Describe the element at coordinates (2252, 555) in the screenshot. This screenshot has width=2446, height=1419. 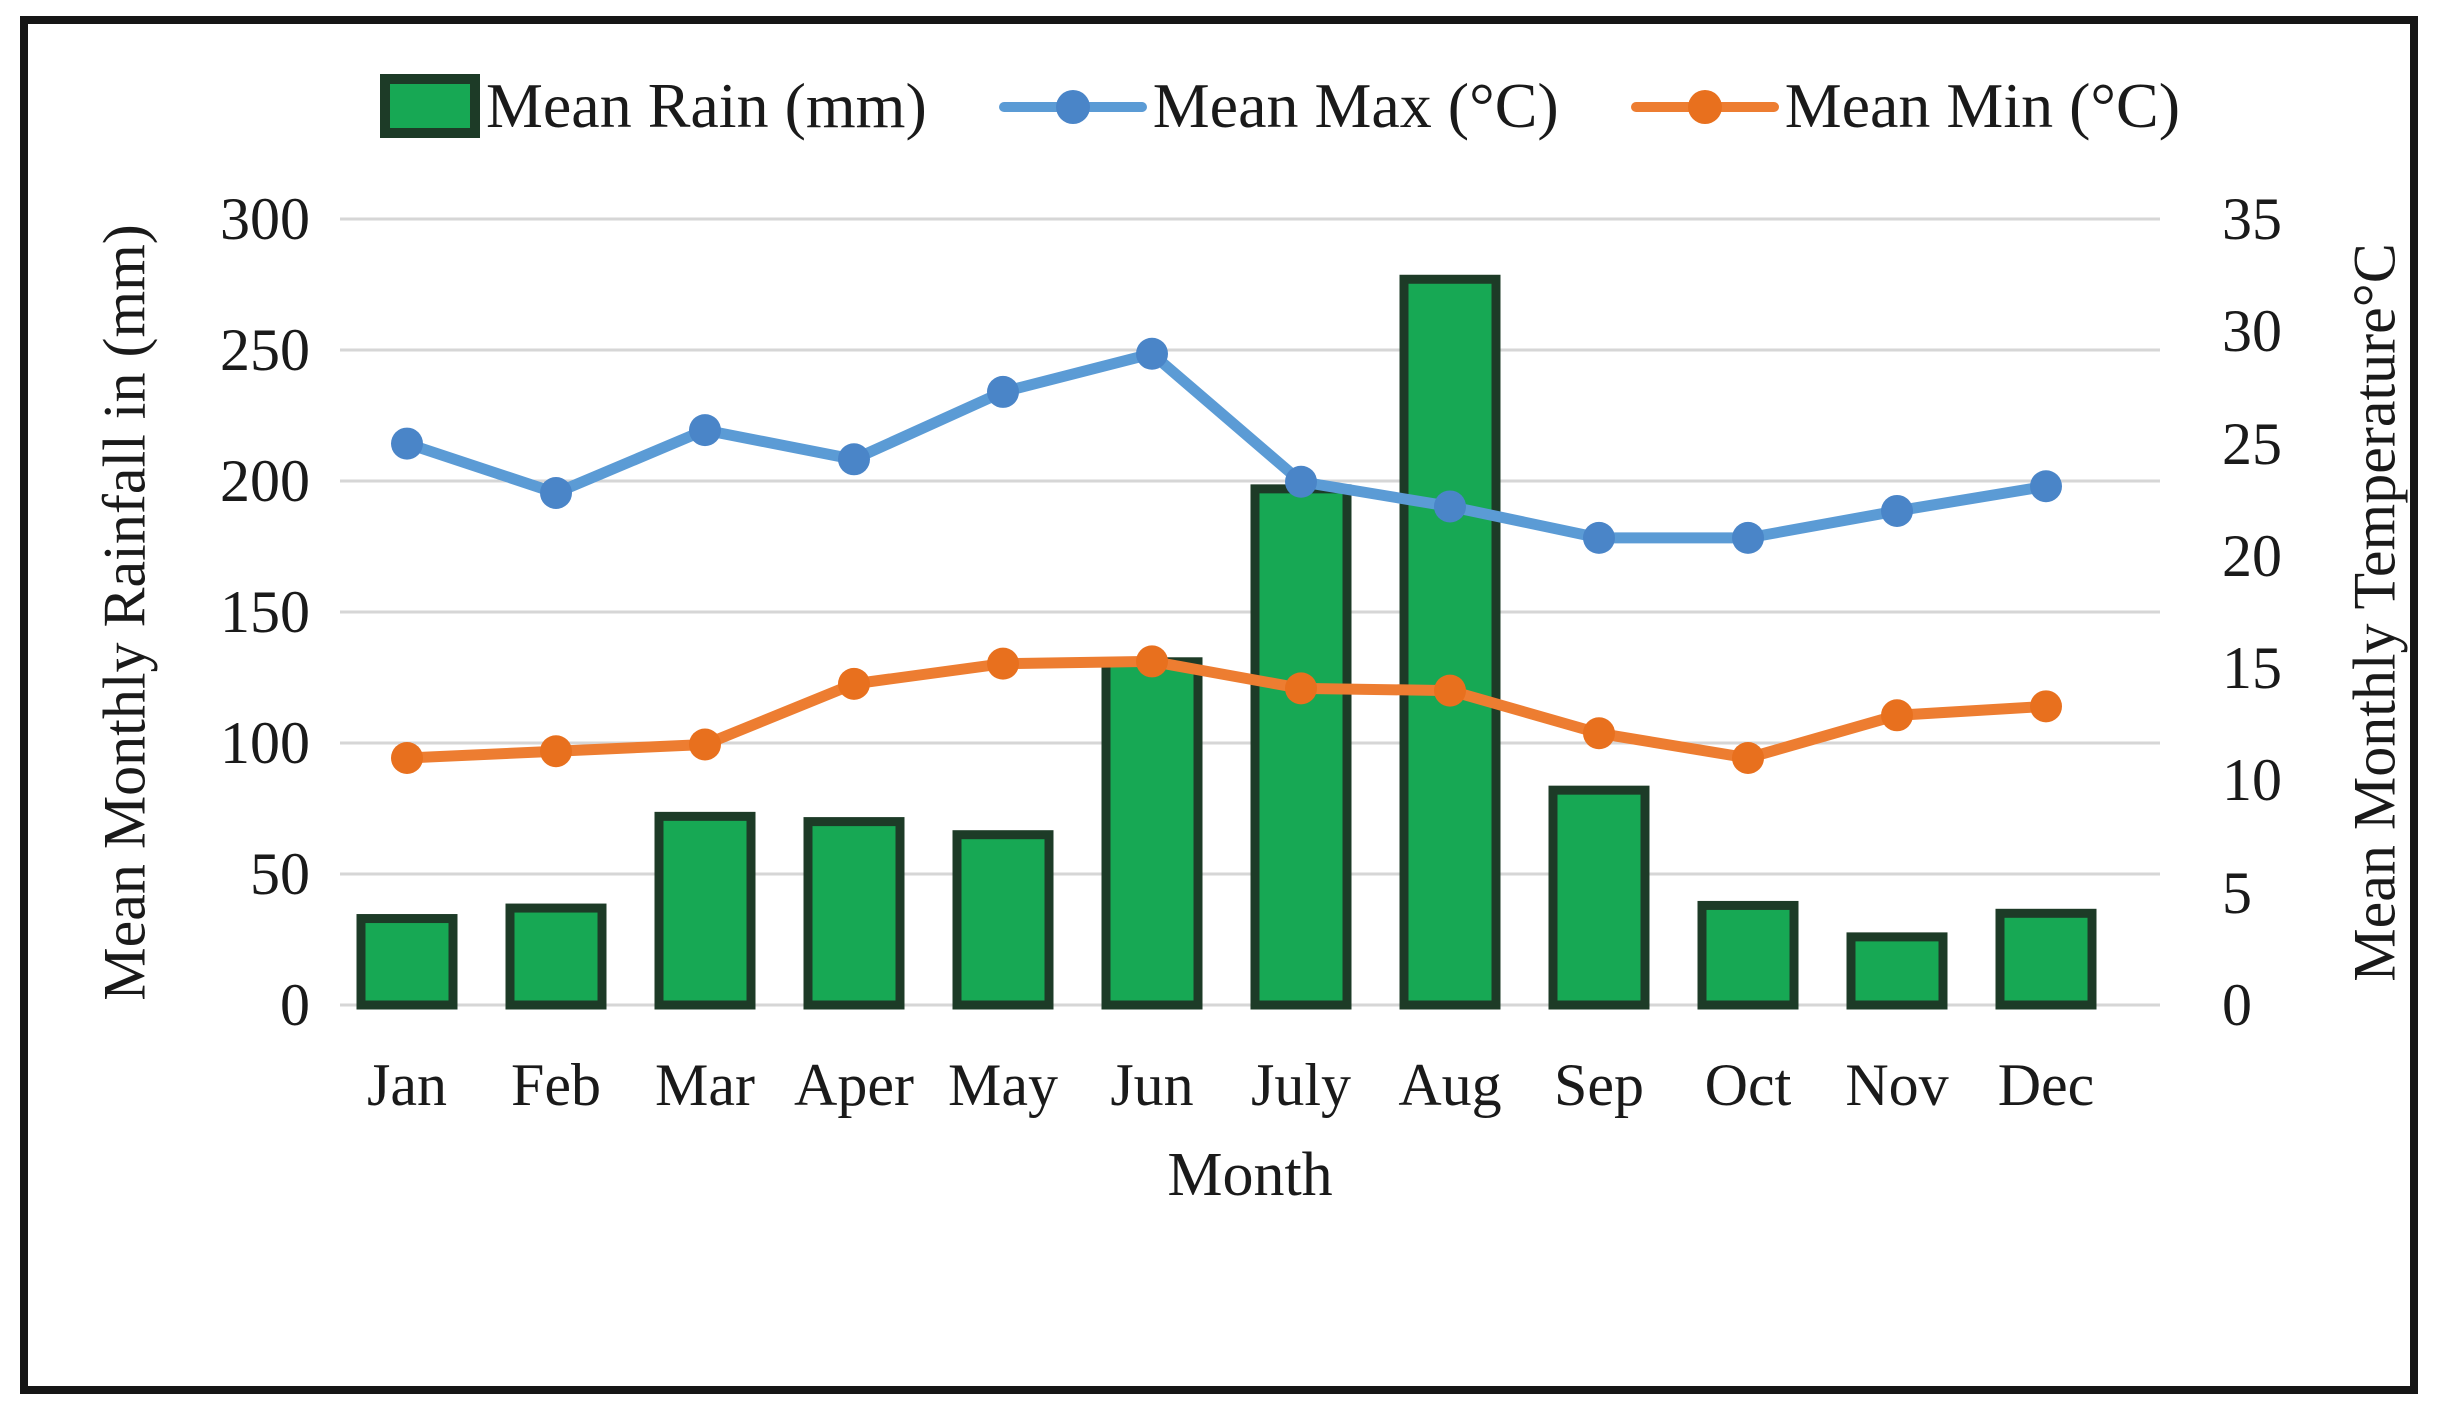
I see `right-axis-tick-20: 20` at that location.